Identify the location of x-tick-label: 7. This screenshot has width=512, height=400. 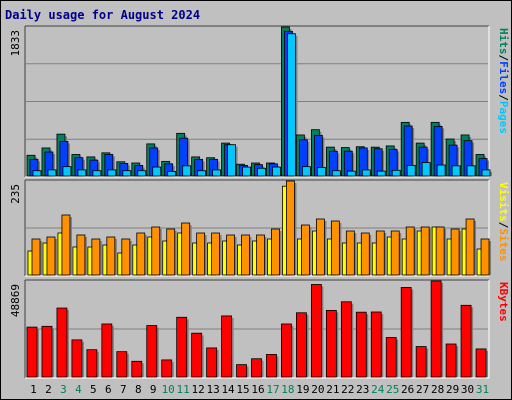
(123, 389).